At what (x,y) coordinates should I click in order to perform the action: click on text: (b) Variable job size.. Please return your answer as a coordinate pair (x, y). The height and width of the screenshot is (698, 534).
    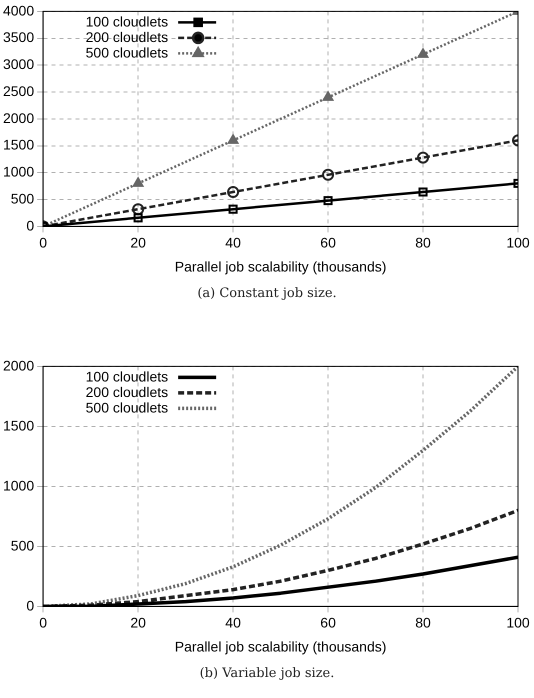
    Looking at the image, I should click on (267, 673).